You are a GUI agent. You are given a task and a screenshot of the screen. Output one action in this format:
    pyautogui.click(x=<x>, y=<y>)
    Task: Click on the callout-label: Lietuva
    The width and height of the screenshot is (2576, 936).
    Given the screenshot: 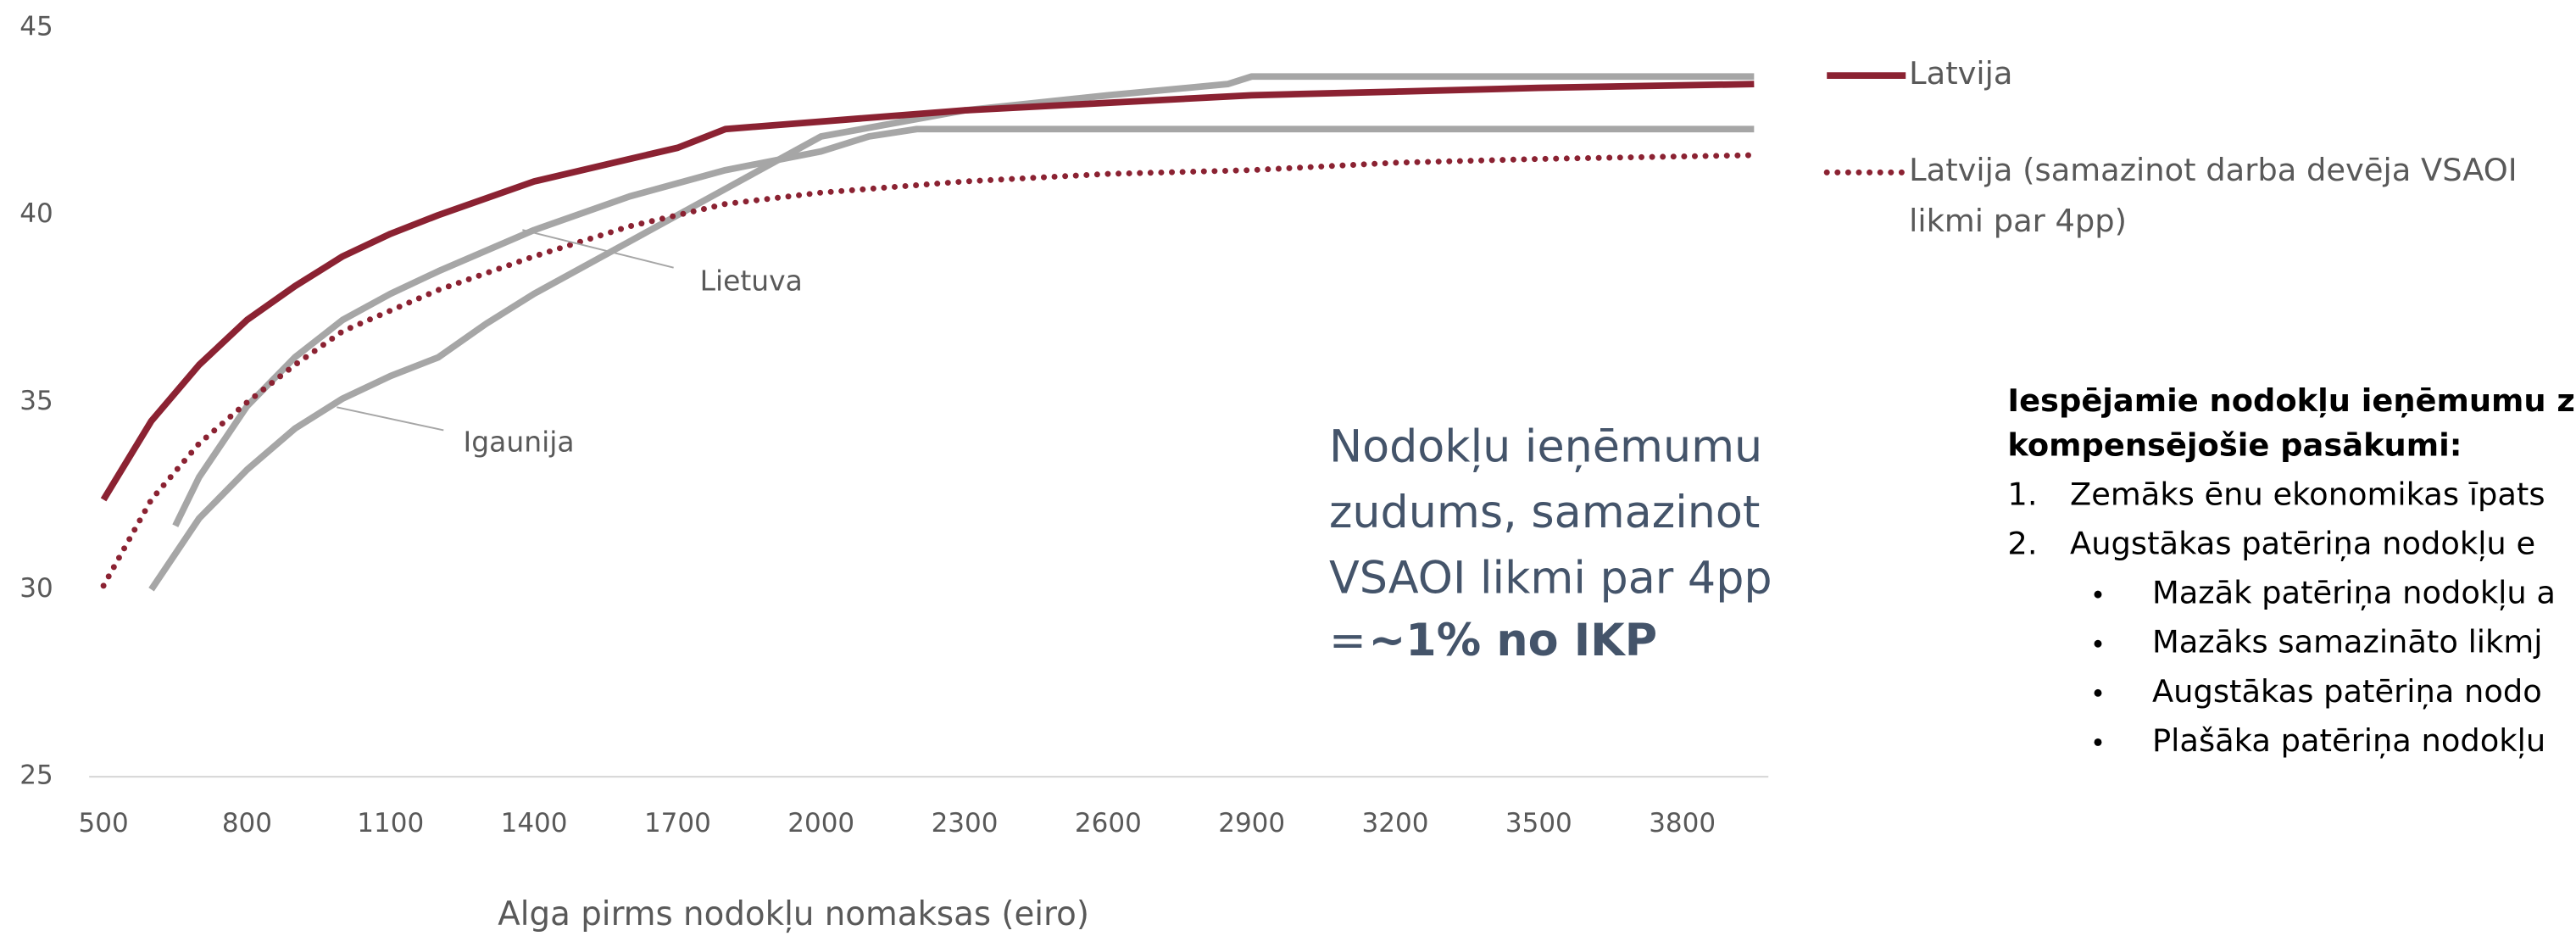 What is the action you would take?
    pyautogui.click(x=751, y=281)
    